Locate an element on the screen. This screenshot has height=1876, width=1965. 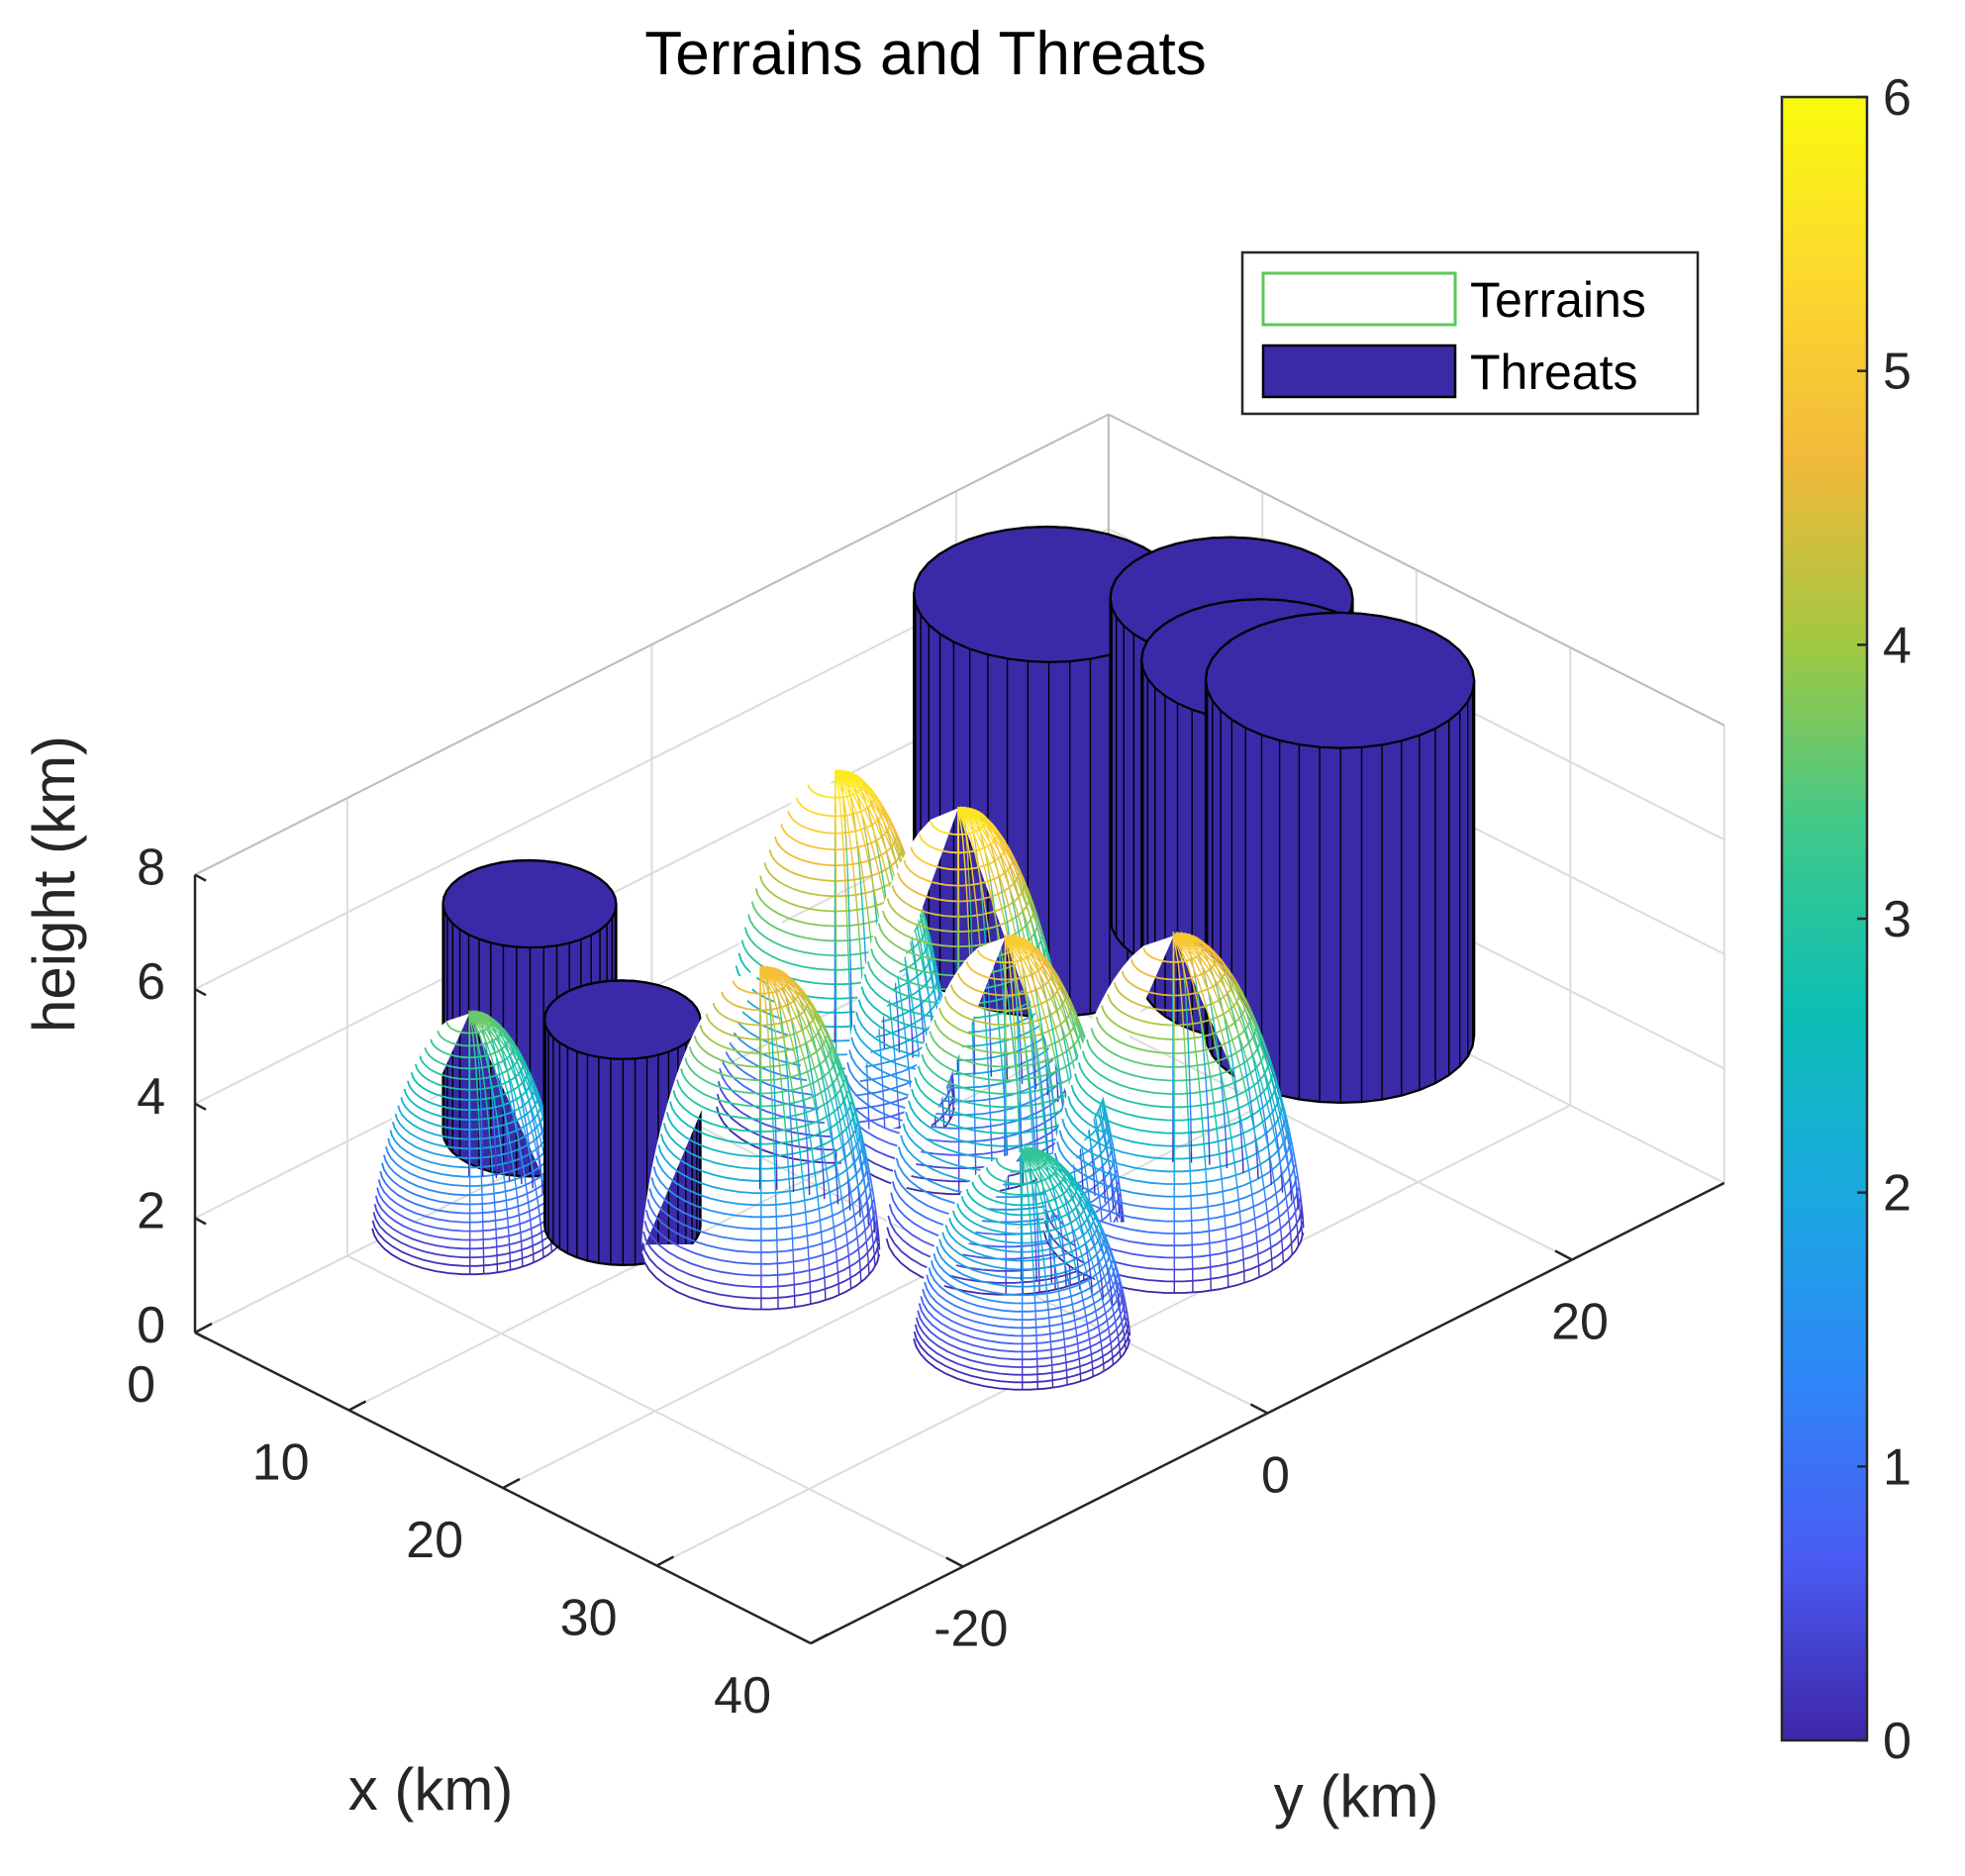
y-axis-label: y (km) is located at coordinates (1357, 1796).